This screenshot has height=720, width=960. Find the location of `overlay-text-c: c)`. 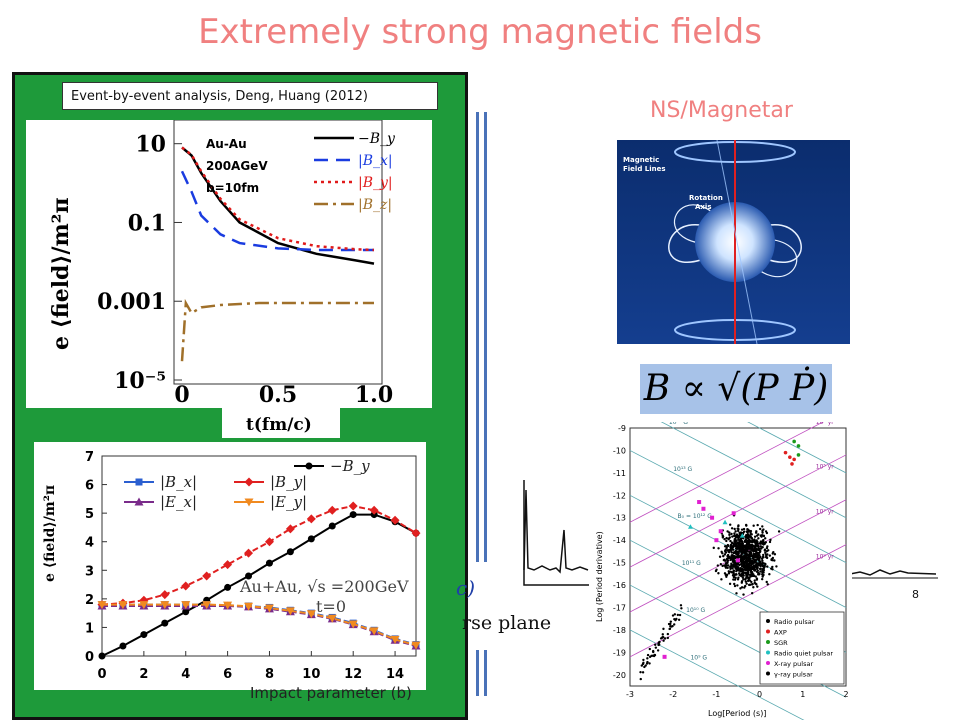

overlay-text-c: c) is located at coordinates (466, 588).